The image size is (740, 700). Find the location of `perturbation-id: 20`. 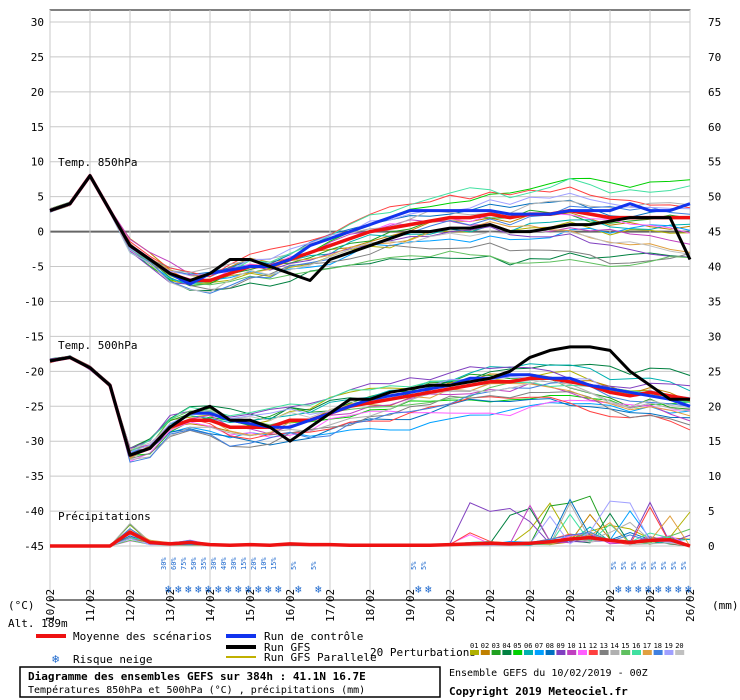

perturbation-id: 20 is located at coordinates (679, 646).